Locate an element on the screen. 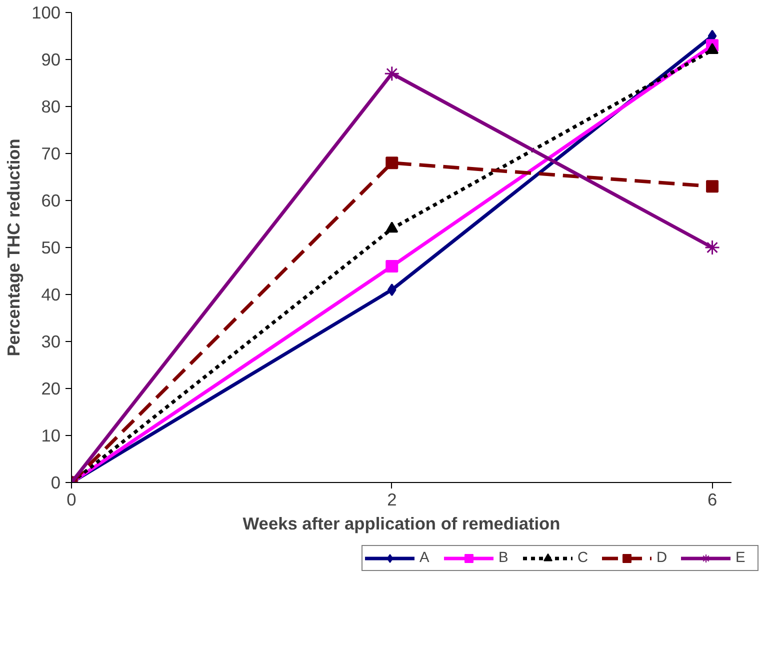 Image resolution: width=771 pixels, height=655 pixels. legend-label: E is located at coordinates (741, 558).